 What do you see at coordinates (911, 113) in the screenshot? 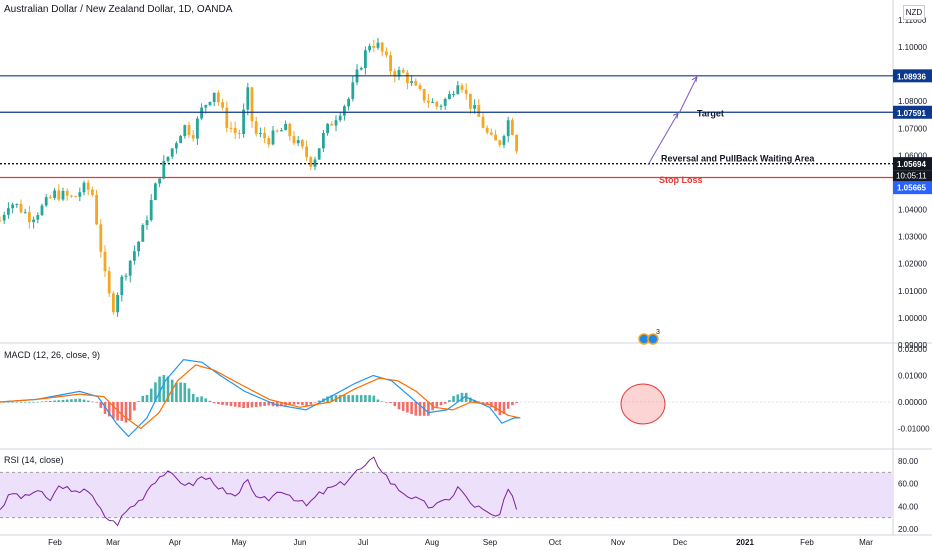
I see `target-level-price-label: 1.07591` at bounding box center [911, 113].